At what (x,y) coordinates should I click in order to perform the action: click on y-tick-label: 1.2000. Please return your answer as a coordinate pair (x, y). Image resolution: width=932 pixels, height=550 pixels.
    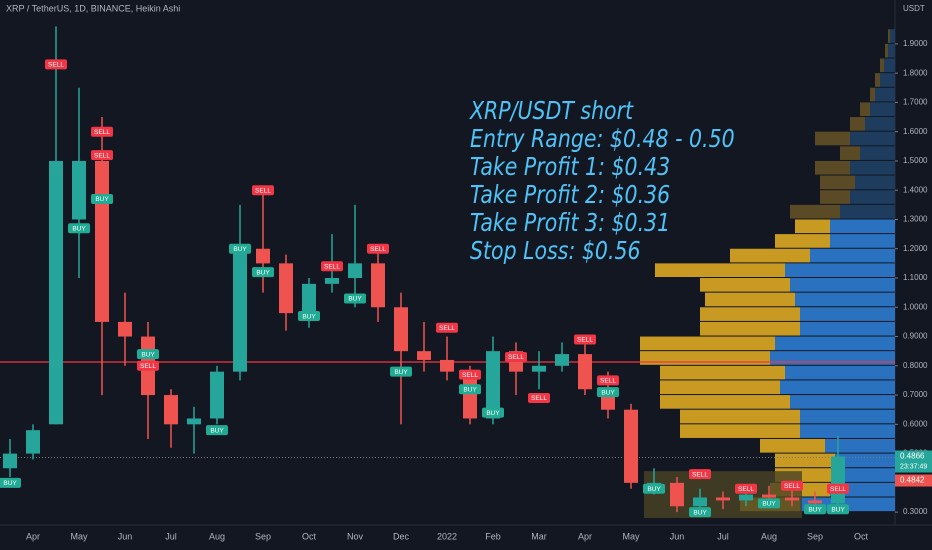
    Looking at the image, I should click on (915, 248).